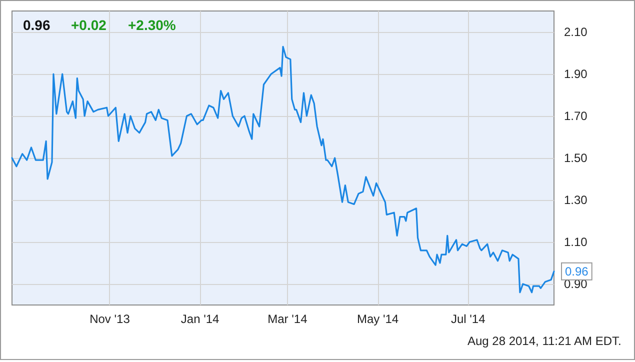 The width and height of the screenshot is (635, 362). Describe the element at coordinates (377, 319) in the screenshot. I see `x-tick-label: May '14` at that location.